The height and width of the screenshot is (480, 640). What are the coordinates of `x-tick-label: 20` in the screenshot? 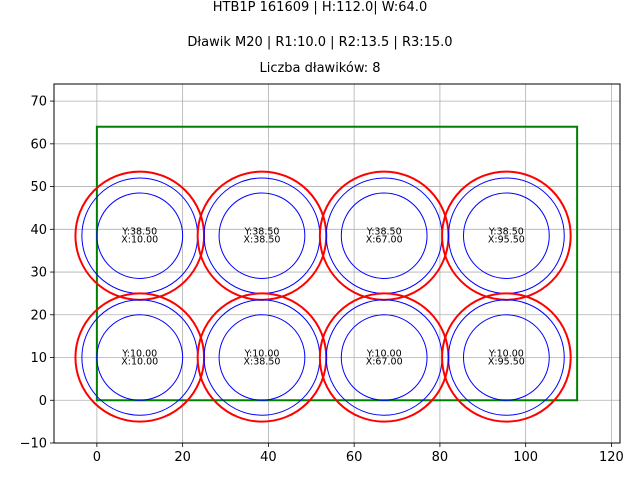 It's located at (182, 457).